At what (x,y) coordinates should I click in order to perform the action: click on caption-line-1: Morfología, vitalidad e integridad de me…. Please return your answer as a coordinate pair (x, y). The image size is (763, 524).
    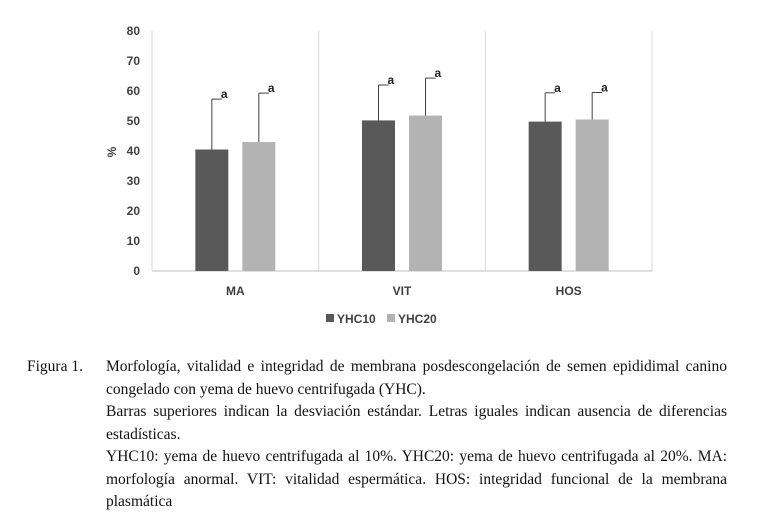
    Looking at the image, I should click on (416, 378).